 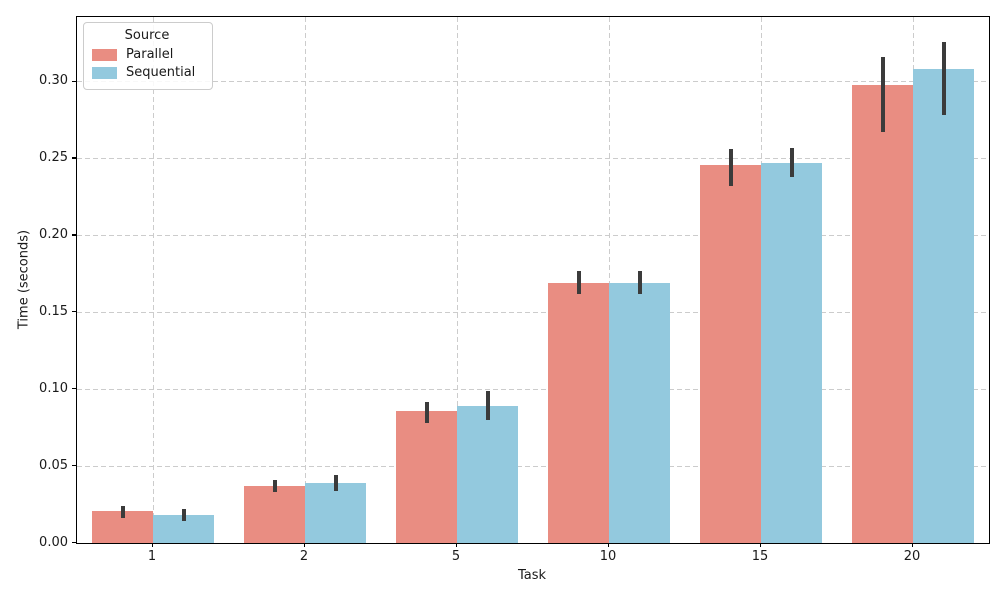 I want to click on x-tick-label: 1, so click(x=152, y=556).